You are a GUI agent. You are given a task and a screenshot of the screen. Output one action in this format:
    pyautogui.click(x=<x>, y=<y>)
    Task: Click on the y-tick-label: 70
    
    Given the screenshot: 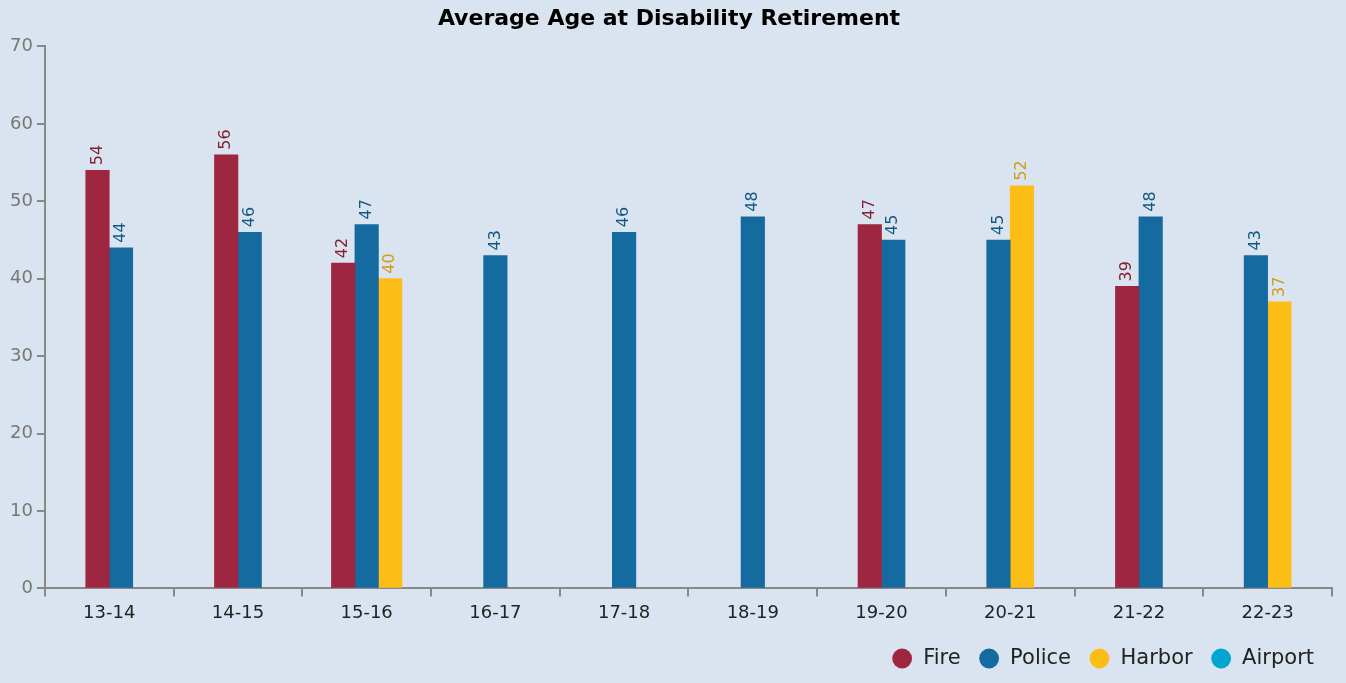 What is the action you would take?
    pyautogui.click(x=21, y=45)
    